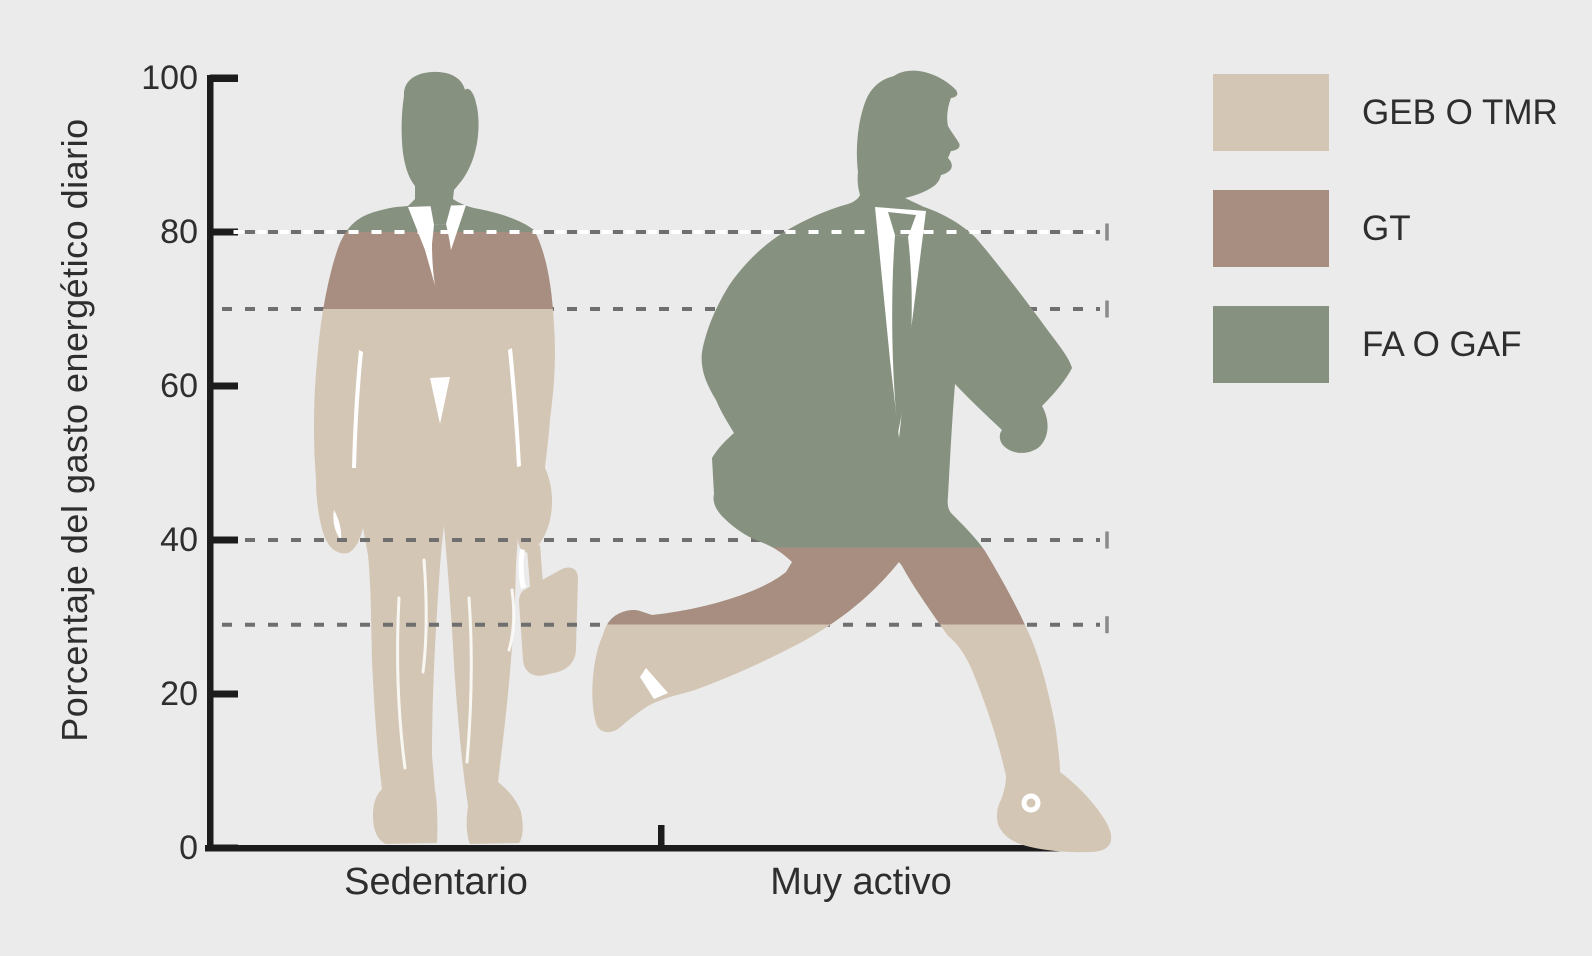  What do you see at coordinates (224, 463) in the screenshot?
I see `y-axis-tick-marks` at bounding box center [224, 463].